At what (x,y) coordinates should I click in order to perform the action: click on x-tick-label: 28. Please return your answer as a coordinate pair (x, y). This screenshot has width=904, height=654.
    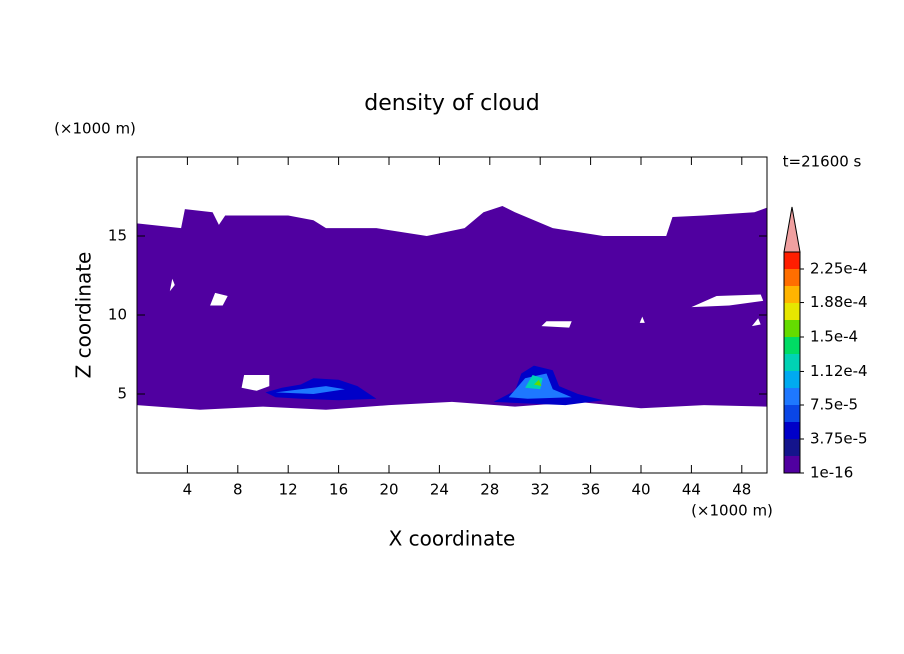
    Looking at the image, I should click on (489, 490).